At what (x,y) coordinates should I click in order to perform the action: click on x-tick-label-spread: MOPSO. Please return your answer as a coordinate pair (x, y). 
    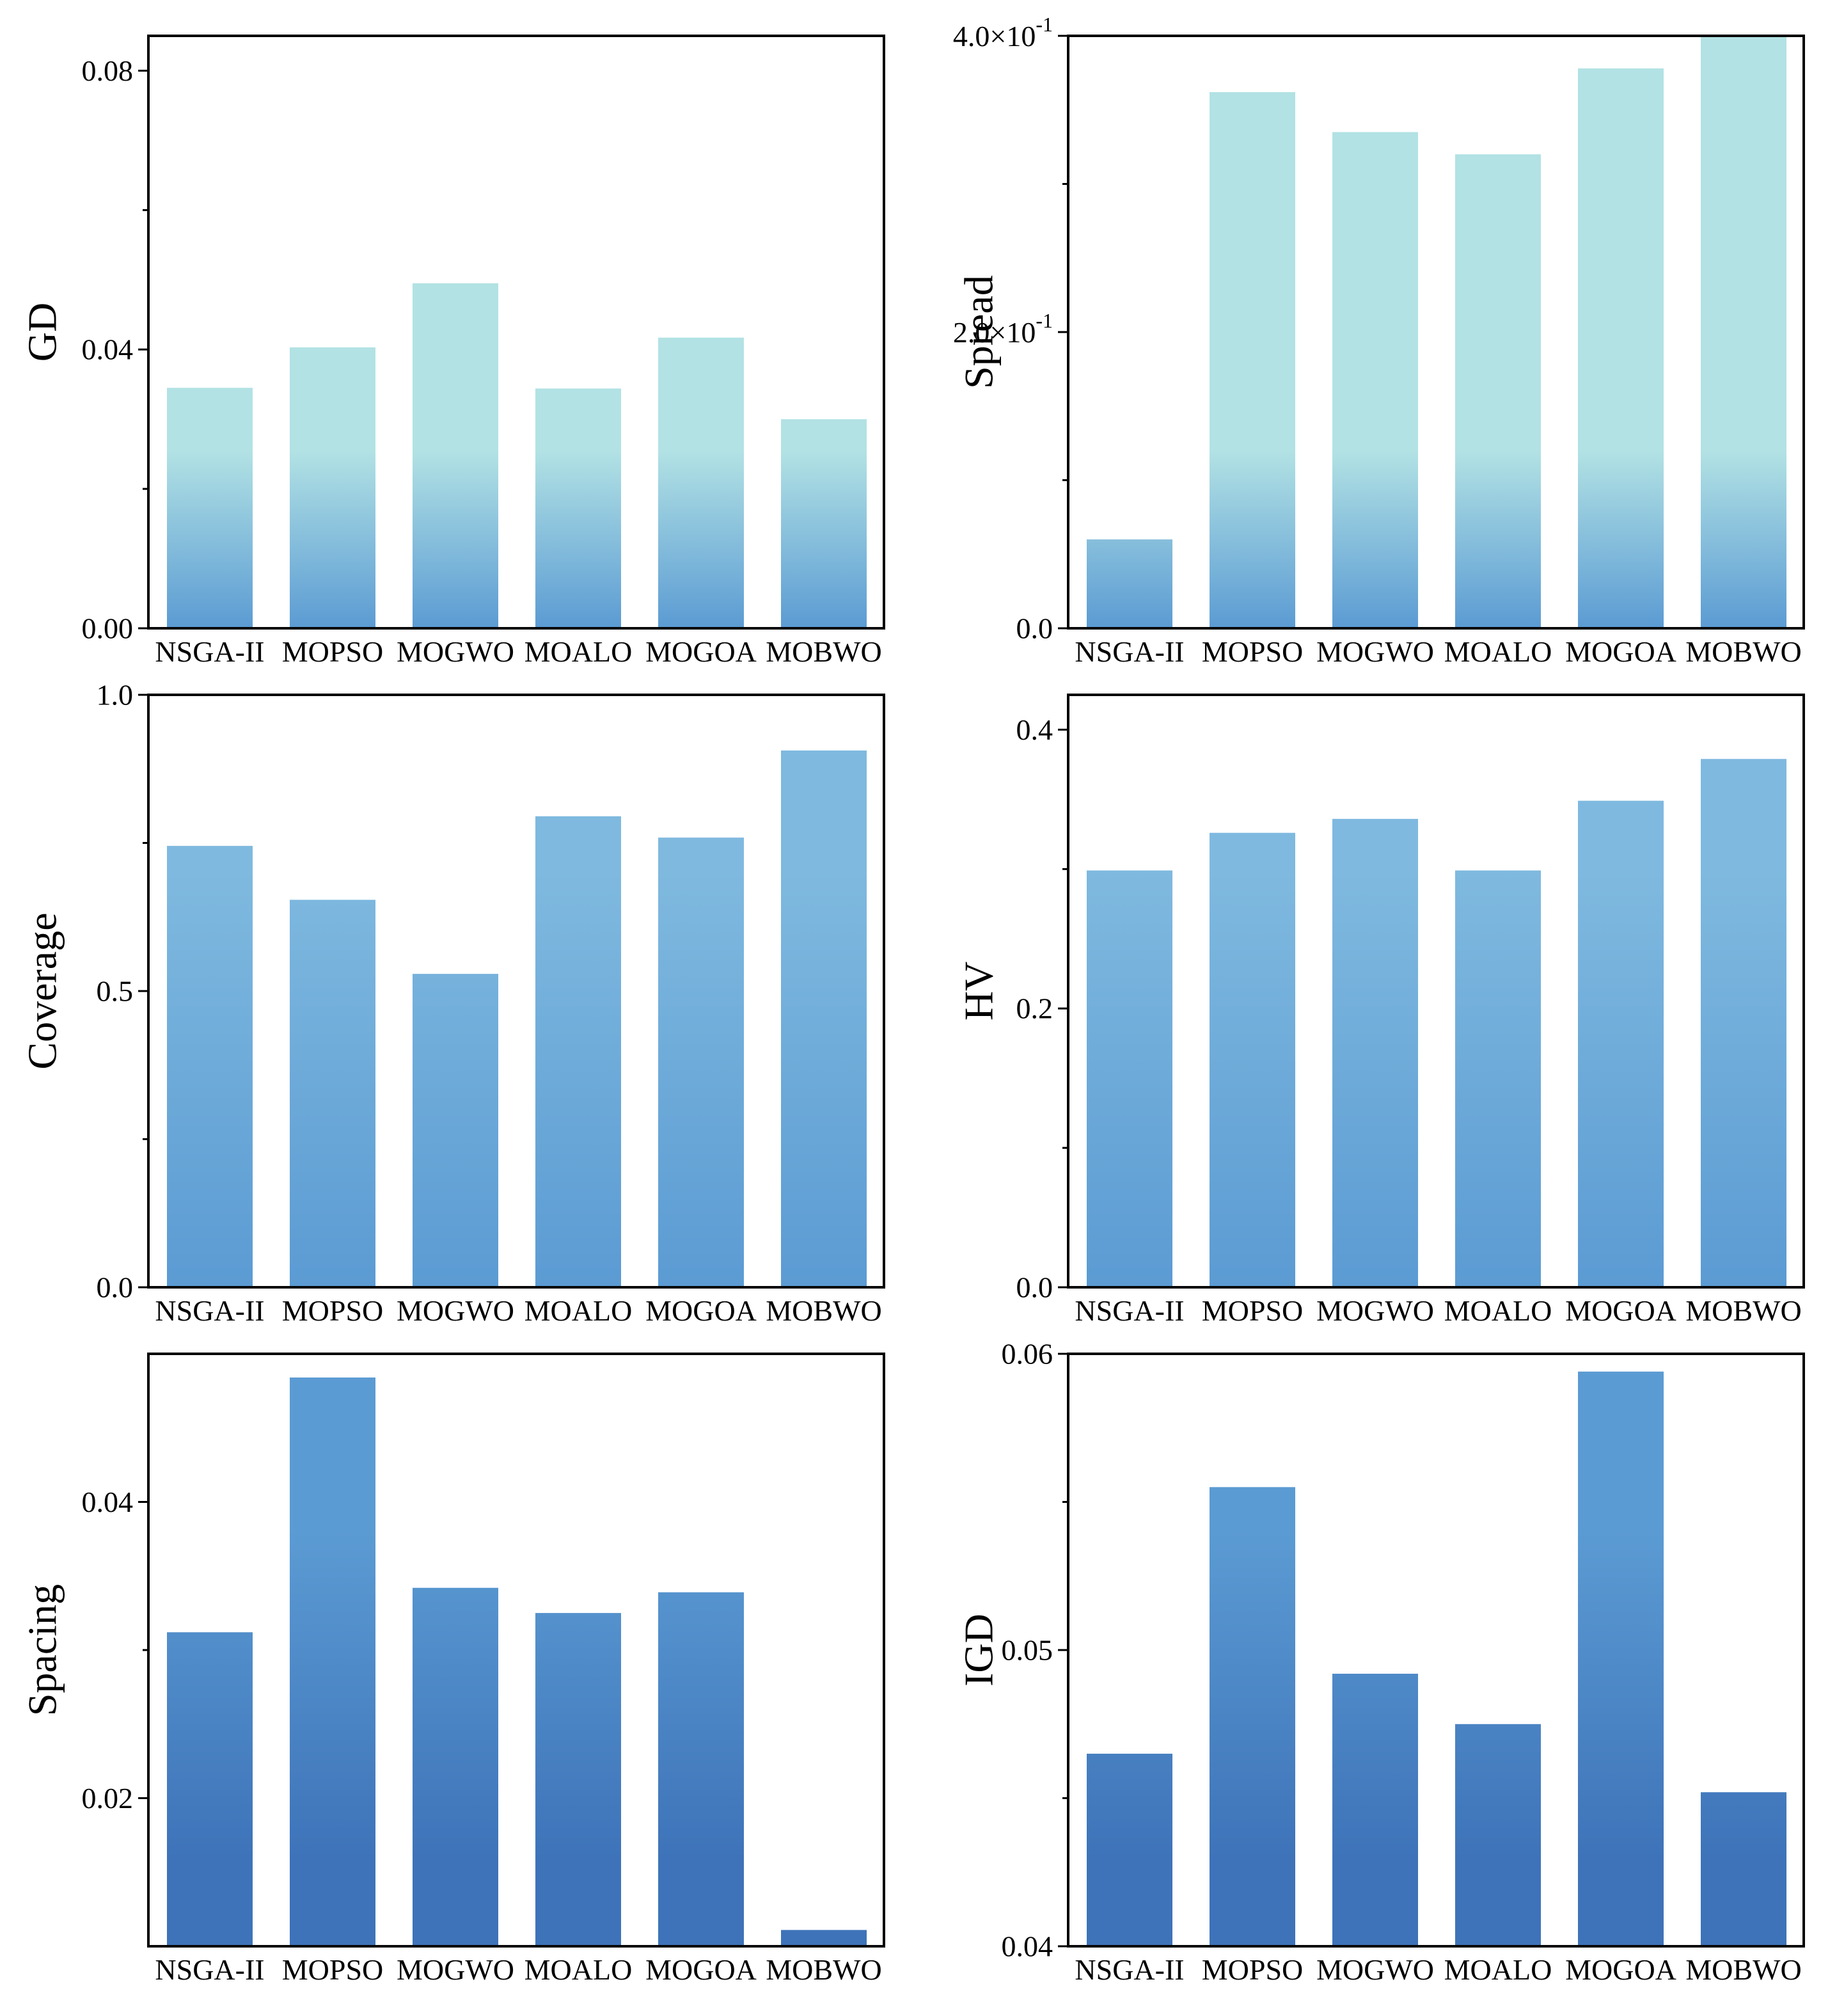
    Looking at the image, I should click on (1253, 651).